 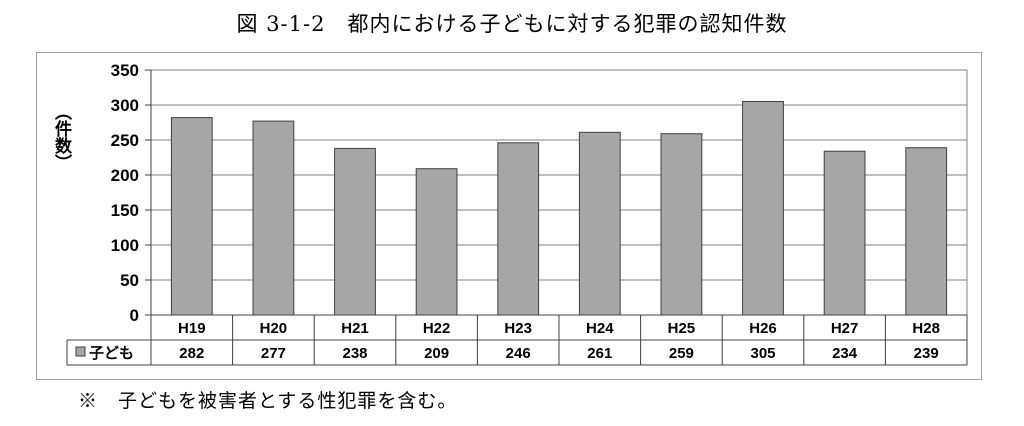 What do you see at coordinates (354, 353) in the screenshot?
I see `data-label: 238` at bounding box center [354, 353].